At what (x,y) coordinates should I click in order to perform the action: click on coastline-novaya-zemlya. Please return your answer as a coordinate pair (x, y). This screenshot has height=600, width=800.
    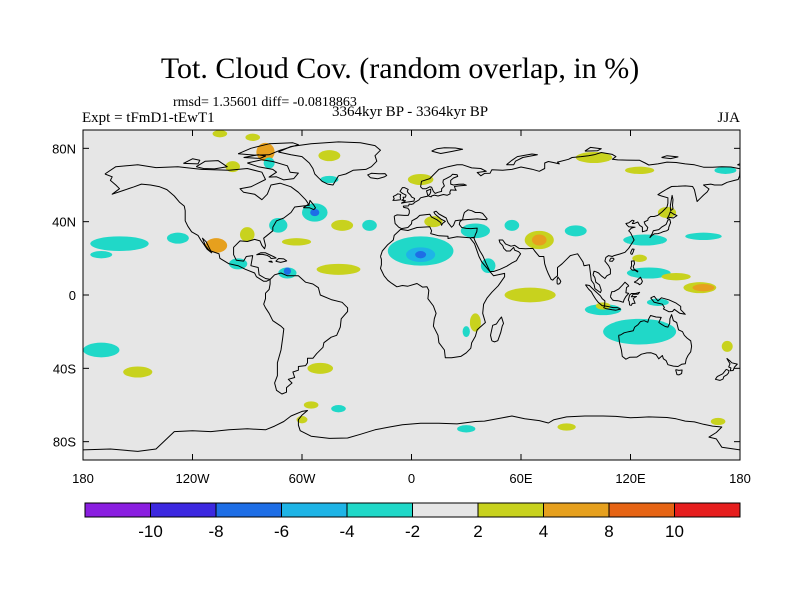
    Looking at the image, I should click on (522, 159).